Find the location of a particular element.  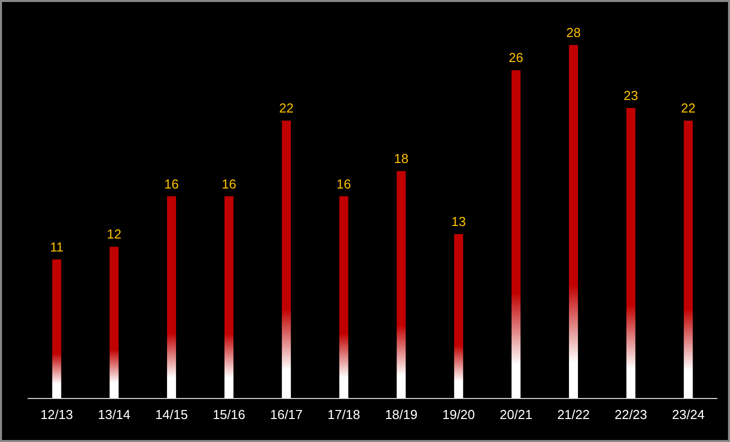

x-tick-label: 12/13 is located at coordinates (56, 414).